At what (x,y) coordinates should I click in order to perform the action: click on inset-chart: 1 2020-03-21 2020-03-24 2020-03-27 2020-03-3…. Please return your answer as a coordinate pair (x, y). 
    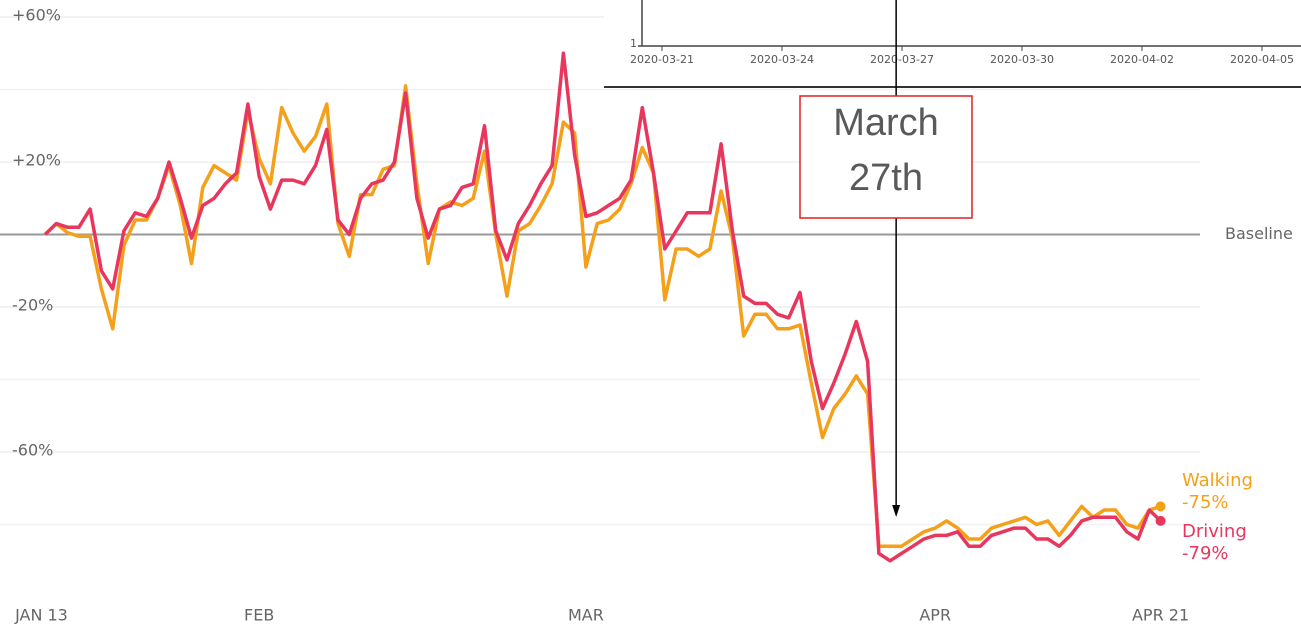
    Looking at the image, I should click on (952, 44).